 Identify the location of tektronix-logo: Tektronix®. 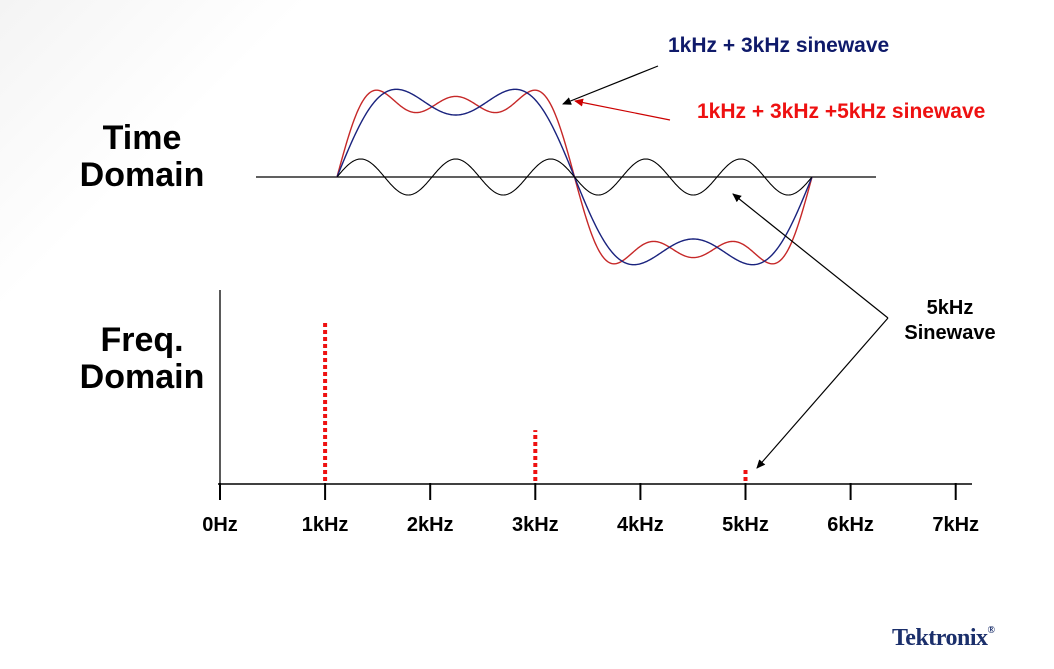
(943, 638).